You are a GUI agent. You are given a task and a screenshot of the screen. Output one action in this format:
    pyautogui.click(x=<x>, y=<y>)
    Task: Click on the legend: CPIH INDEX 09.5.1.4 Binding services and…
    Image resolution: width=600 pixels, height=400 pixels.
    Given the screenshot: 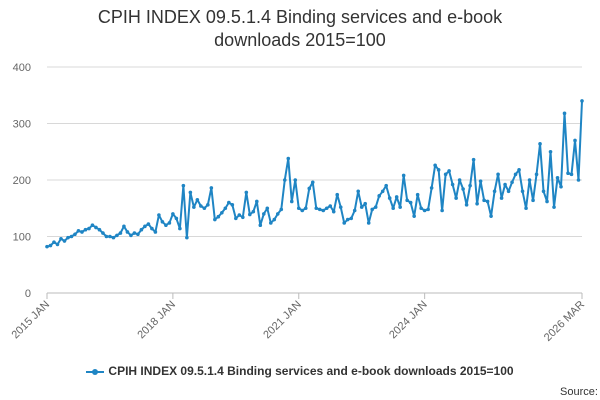 What is the action you would take?
    pyautogui.click(x=300, y=371)
    